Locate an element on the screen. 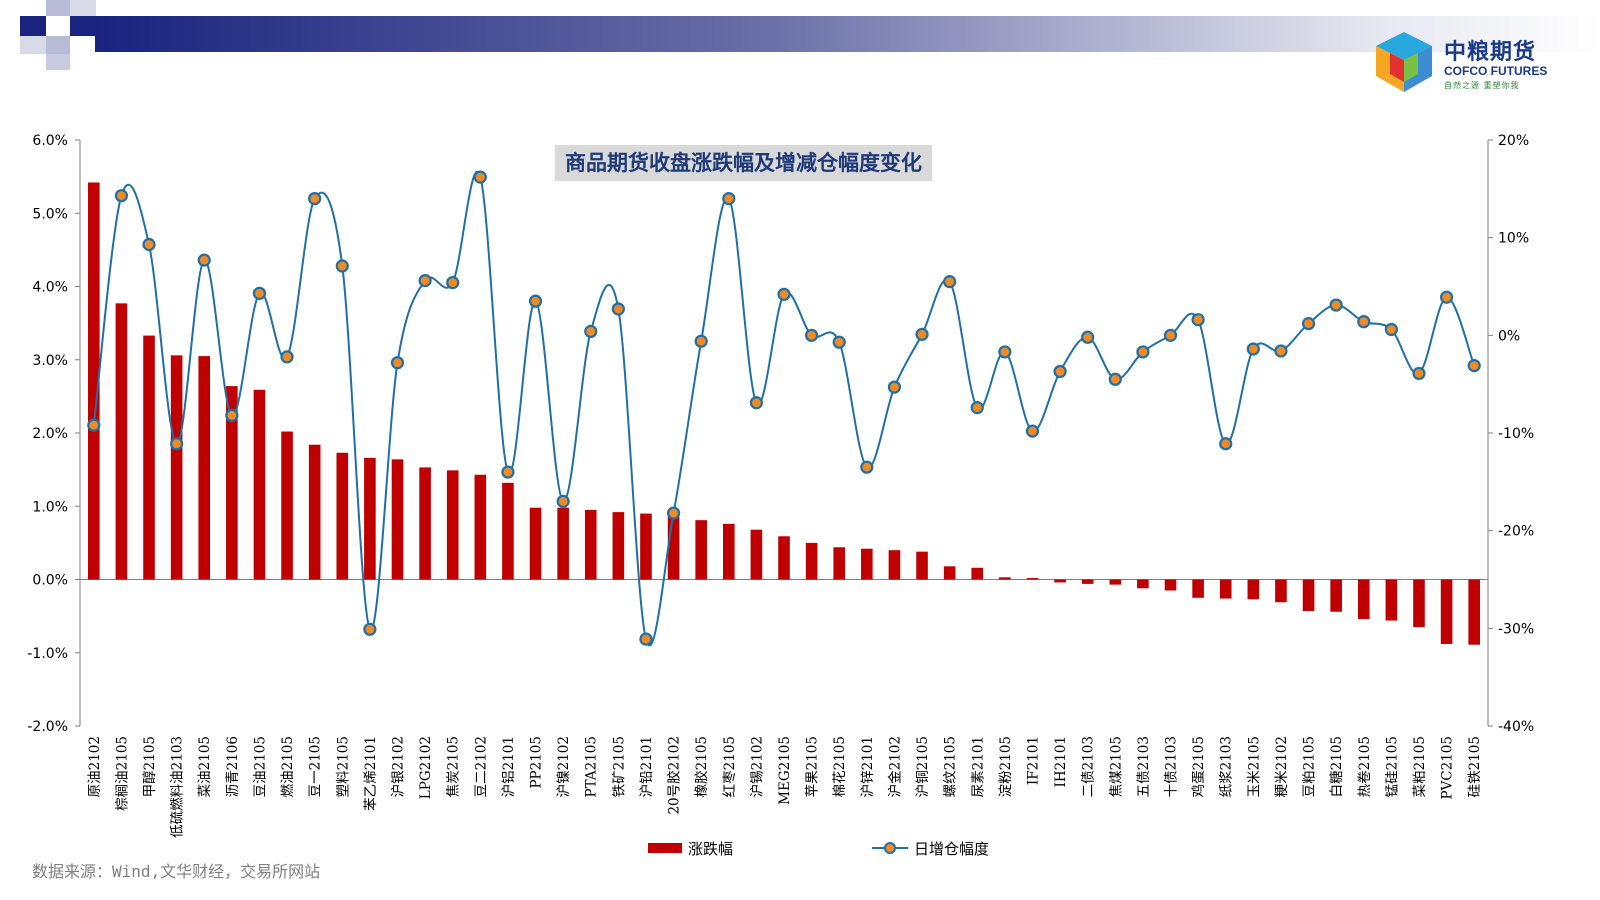 The width and height of the screenshot is (1600, 900). brand-slogan: 自然之源 重塑你我 is located at coordinates (1482, 85).